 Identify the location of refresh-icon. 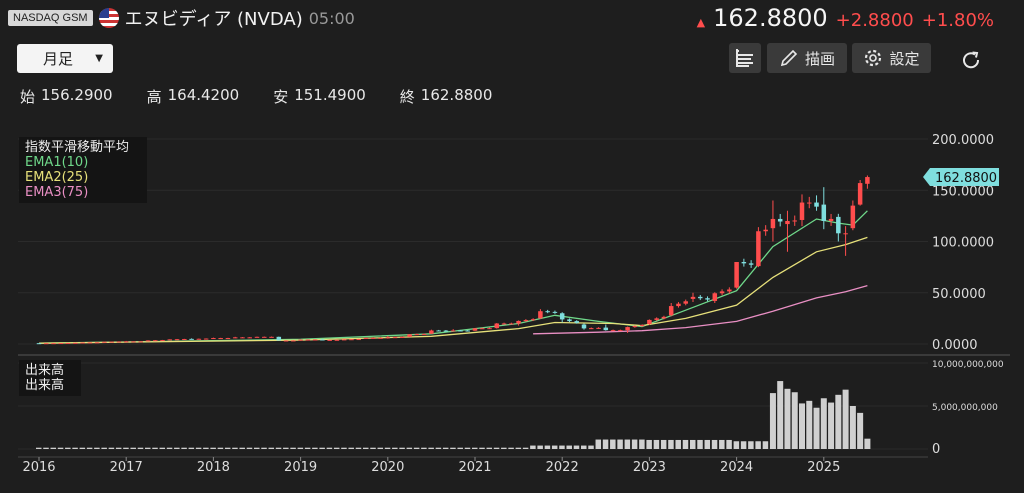
(971, 60).